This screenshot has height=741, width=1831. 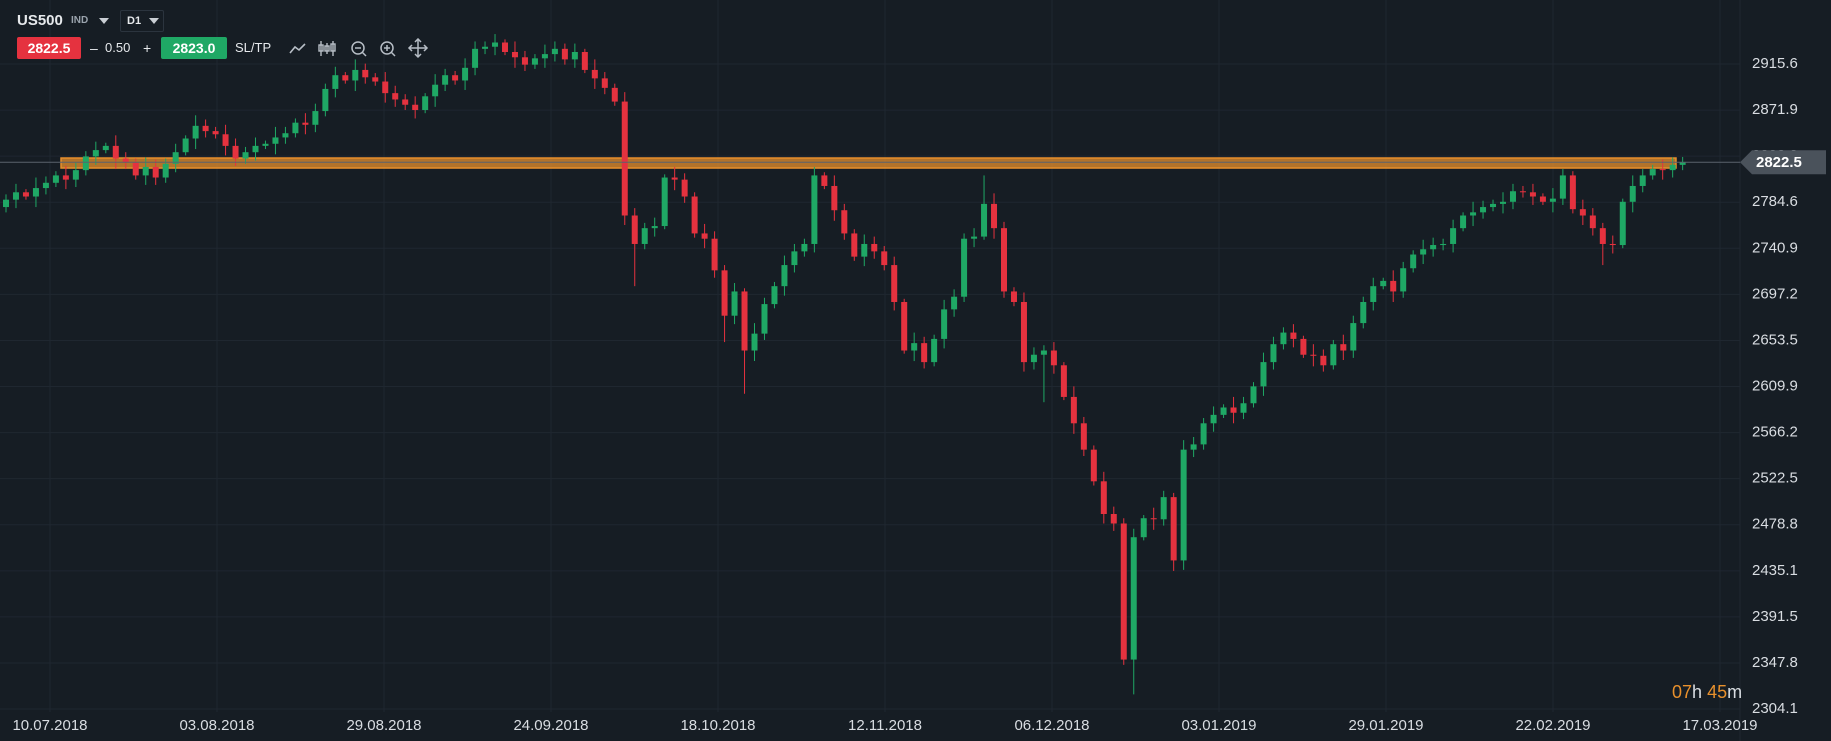 I want to click on zoom-out-icon, so click(x=359, y=49).